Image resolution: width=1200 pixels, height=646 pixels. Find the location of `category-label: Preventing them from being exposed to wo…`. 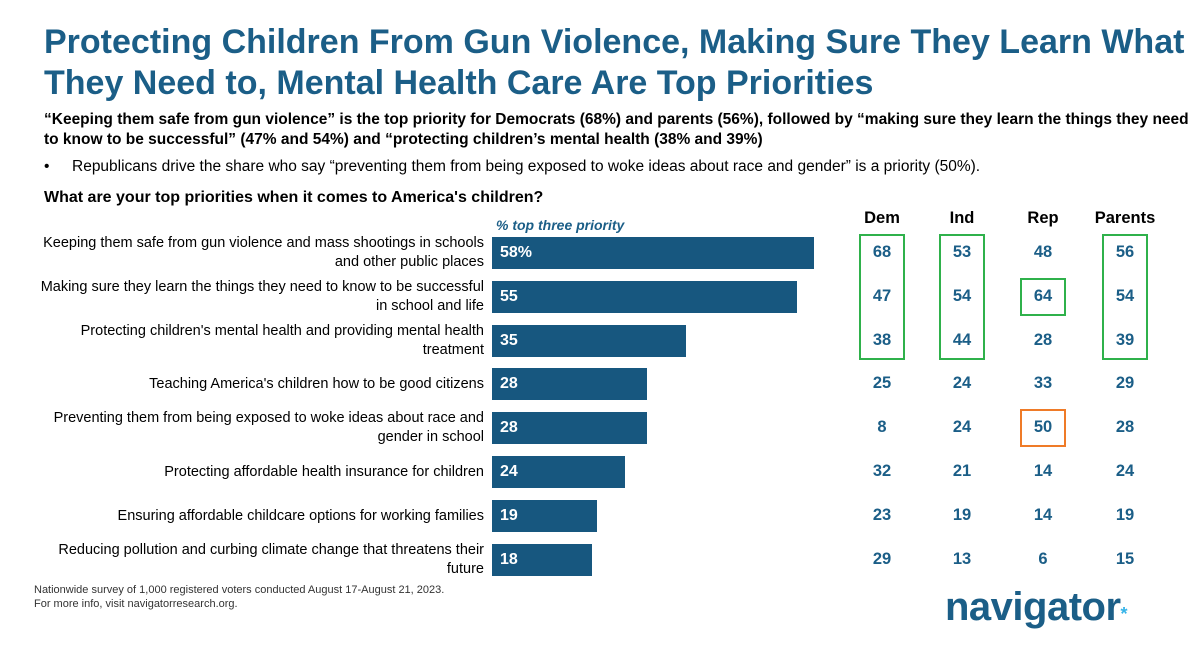

category-label: Preventing them from being exposed to wo… is located at coordinates (268, 427).